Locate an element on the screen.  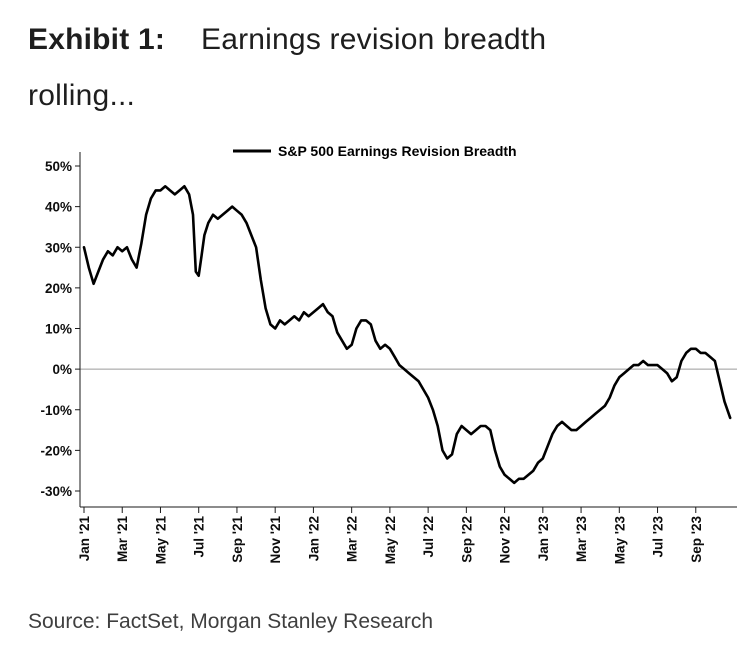
x-tick-label: Nov '22 is located at coordinates (505, 539).